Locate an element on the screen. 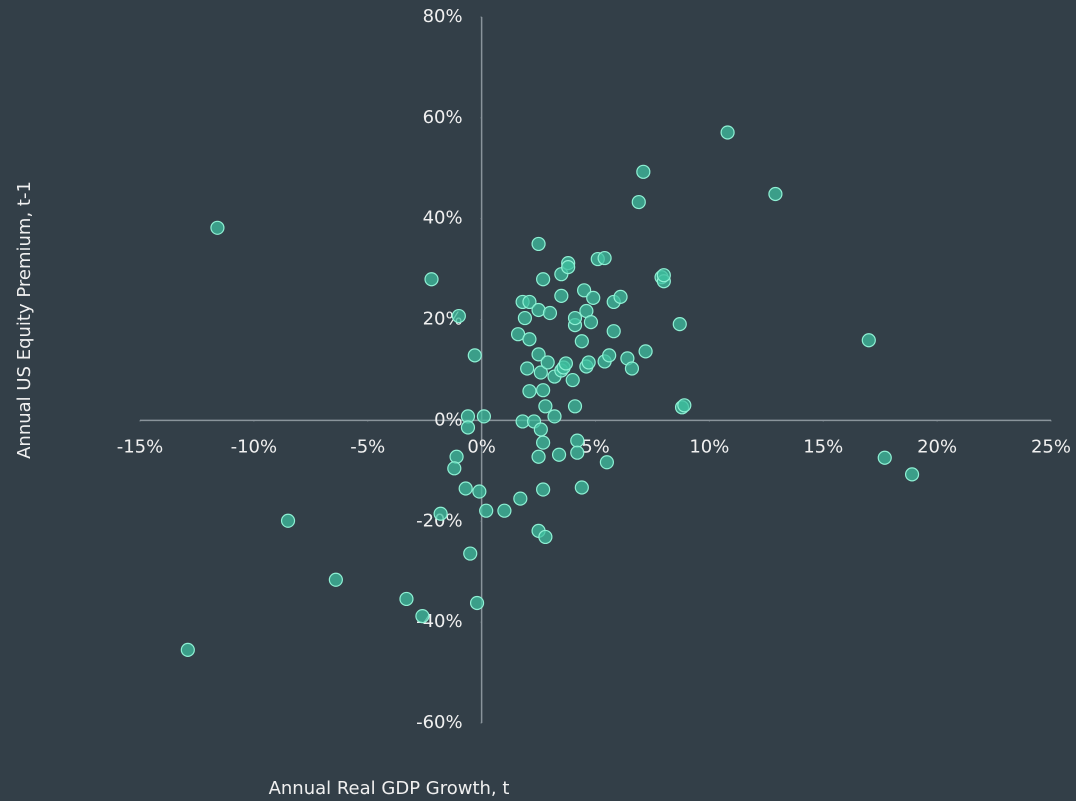  y-tick-label: 40% is located at coordinates (443, 218).